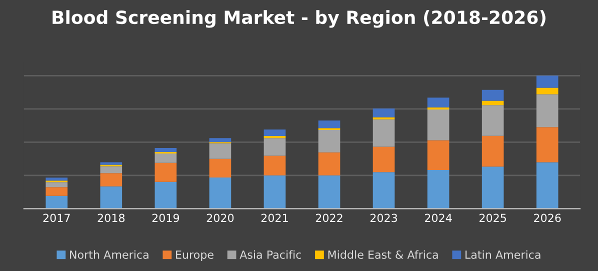 Image resolution: width=598 pixels, height=271 pixels. I want to click on x-tick-label: 2023, so click(384, 218).